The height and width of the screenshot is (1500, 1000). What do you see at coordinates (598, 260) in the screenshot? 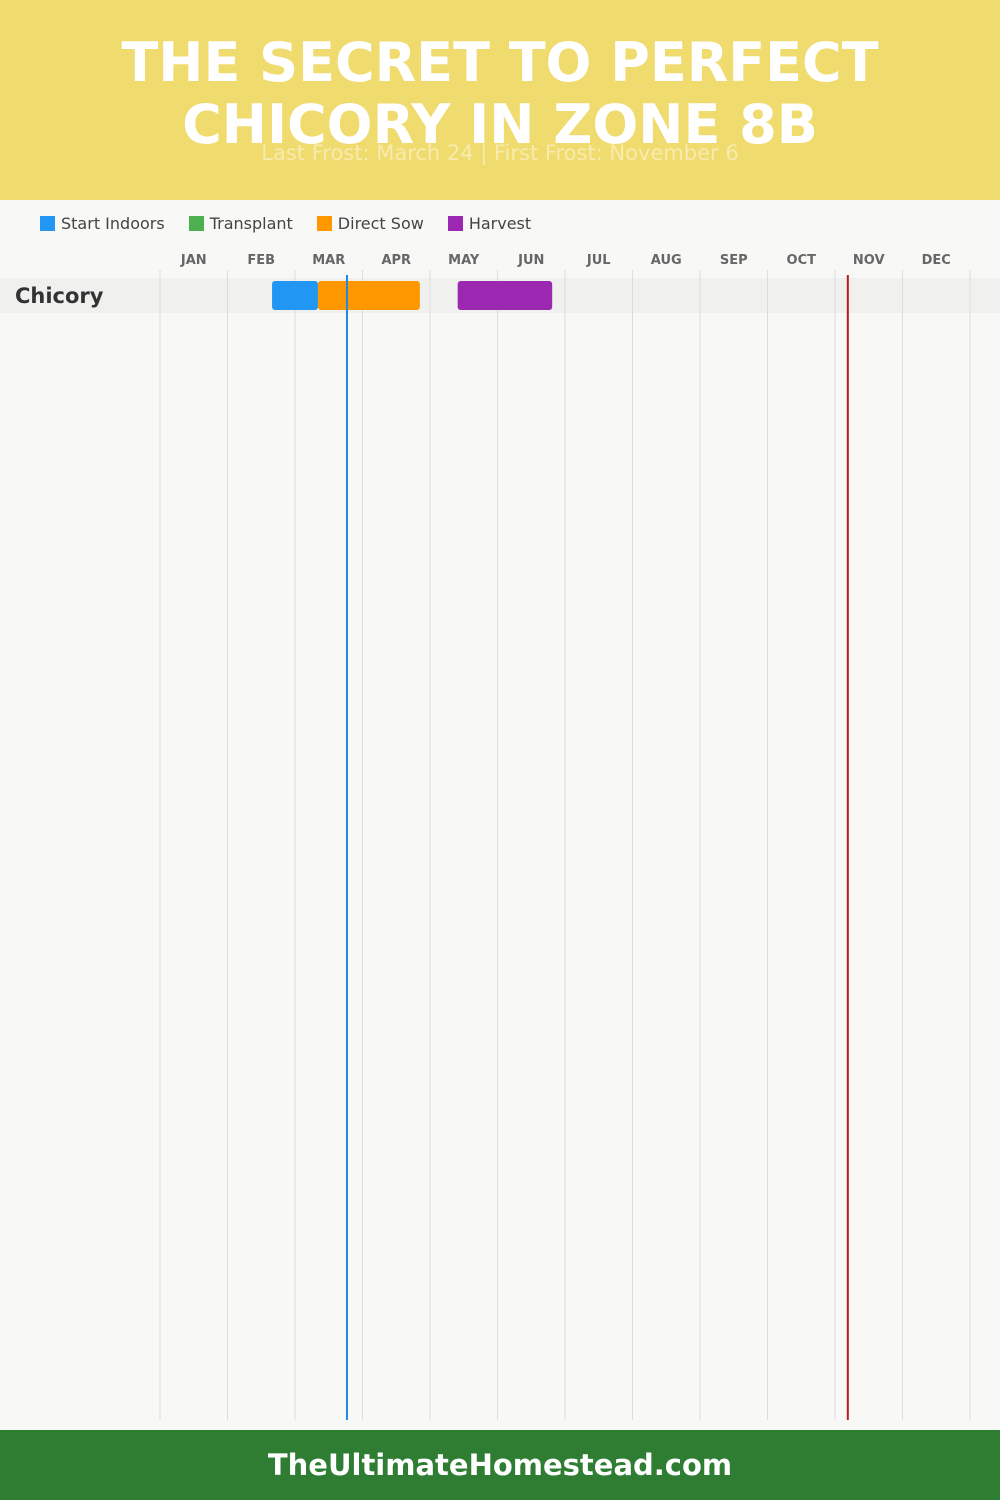
I see `month-label: JUL` at bounding box center [598, 260].